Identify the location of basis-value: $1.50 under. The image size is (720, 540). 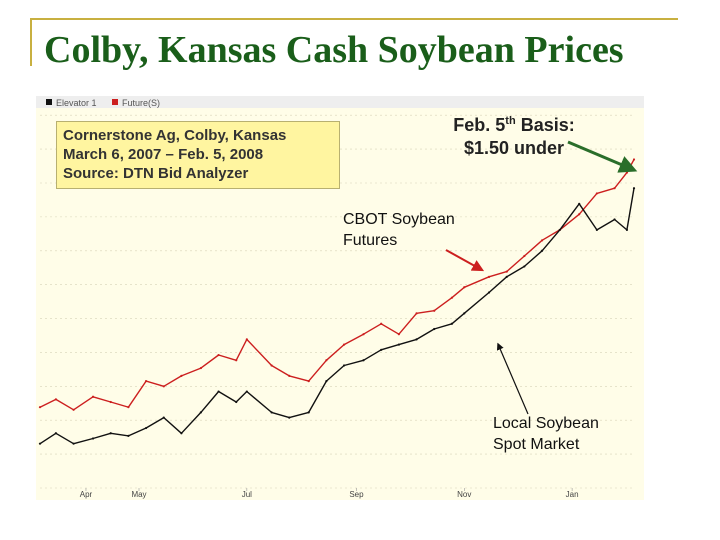
(514, 148).